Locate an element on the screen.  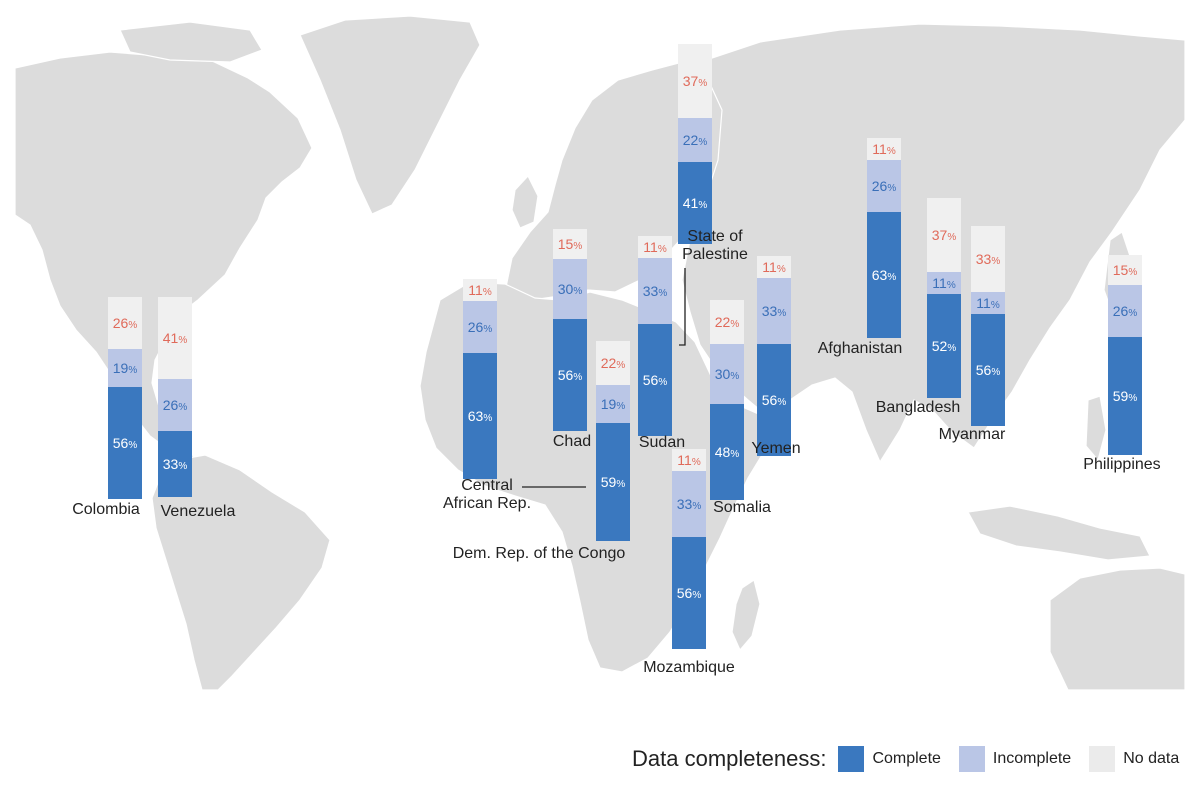
data-label-somalia-complete: 48% is located at coordinates (727, 452).